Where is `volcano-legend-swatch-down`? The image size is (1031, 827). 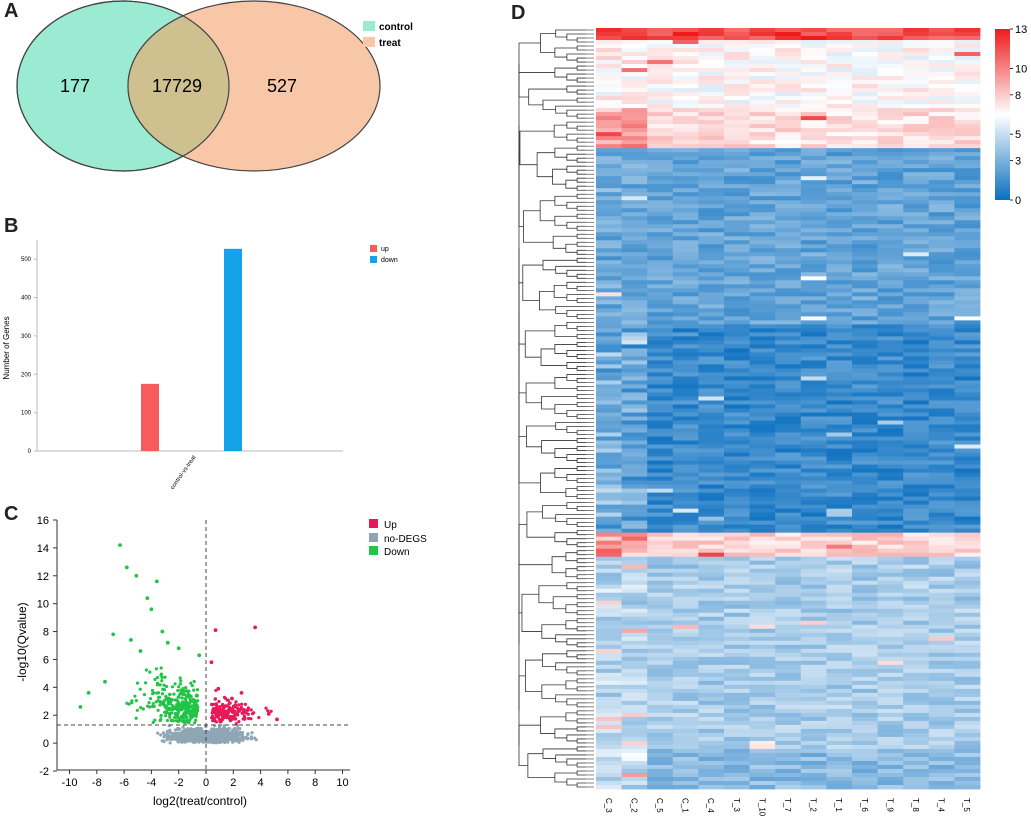
volcano-legend-swatch-down is located at coordinates (373, 550).